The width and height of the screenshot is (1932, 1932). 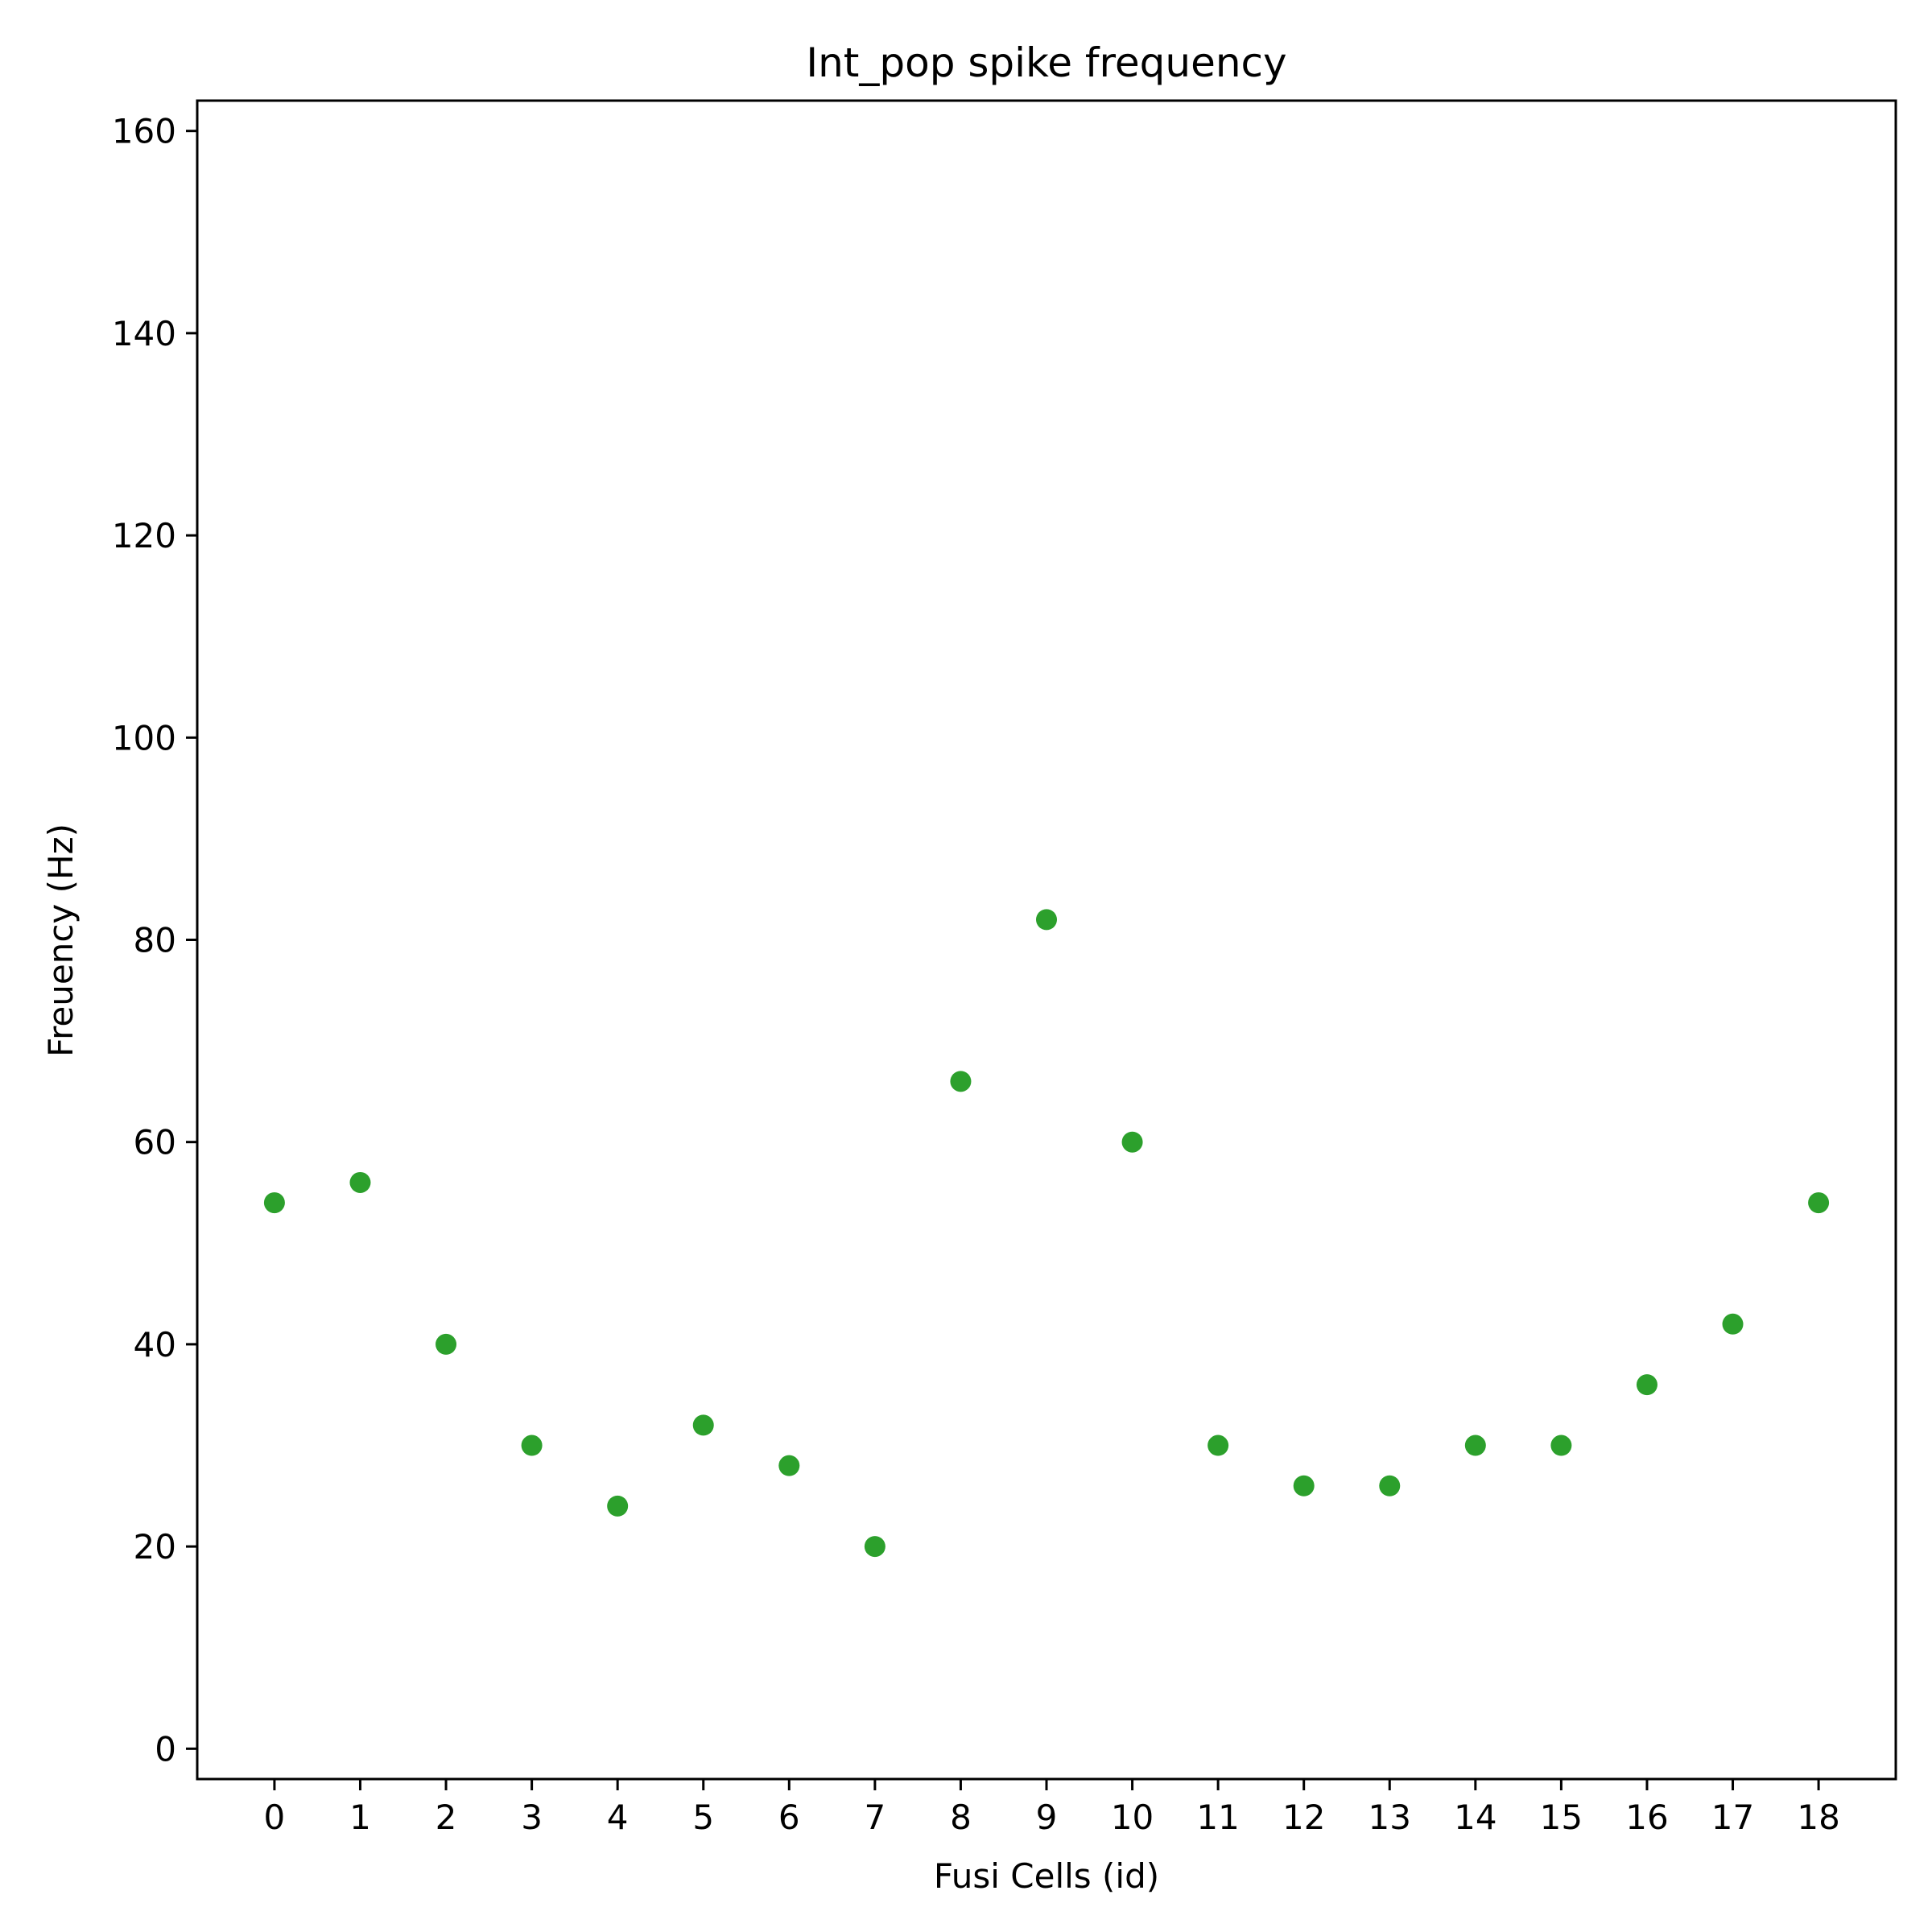 What do you see at coordinates (446, 1817) in the screenshot?
I see `x-tick-label: 2` at bounding box center [446, 1817].